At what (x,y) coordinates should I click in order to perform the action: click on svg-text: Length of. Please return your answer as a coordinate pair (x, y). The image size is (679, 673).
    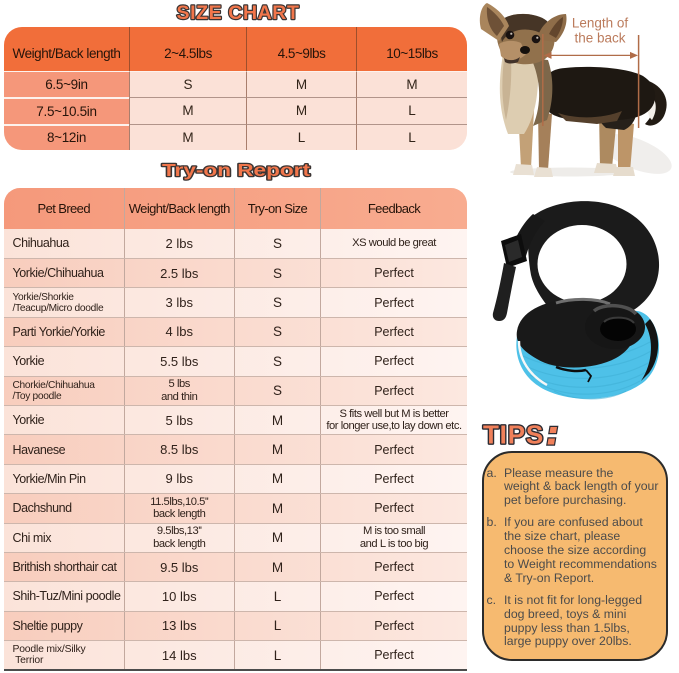
    Looking at the image, I should click on (600, 23).